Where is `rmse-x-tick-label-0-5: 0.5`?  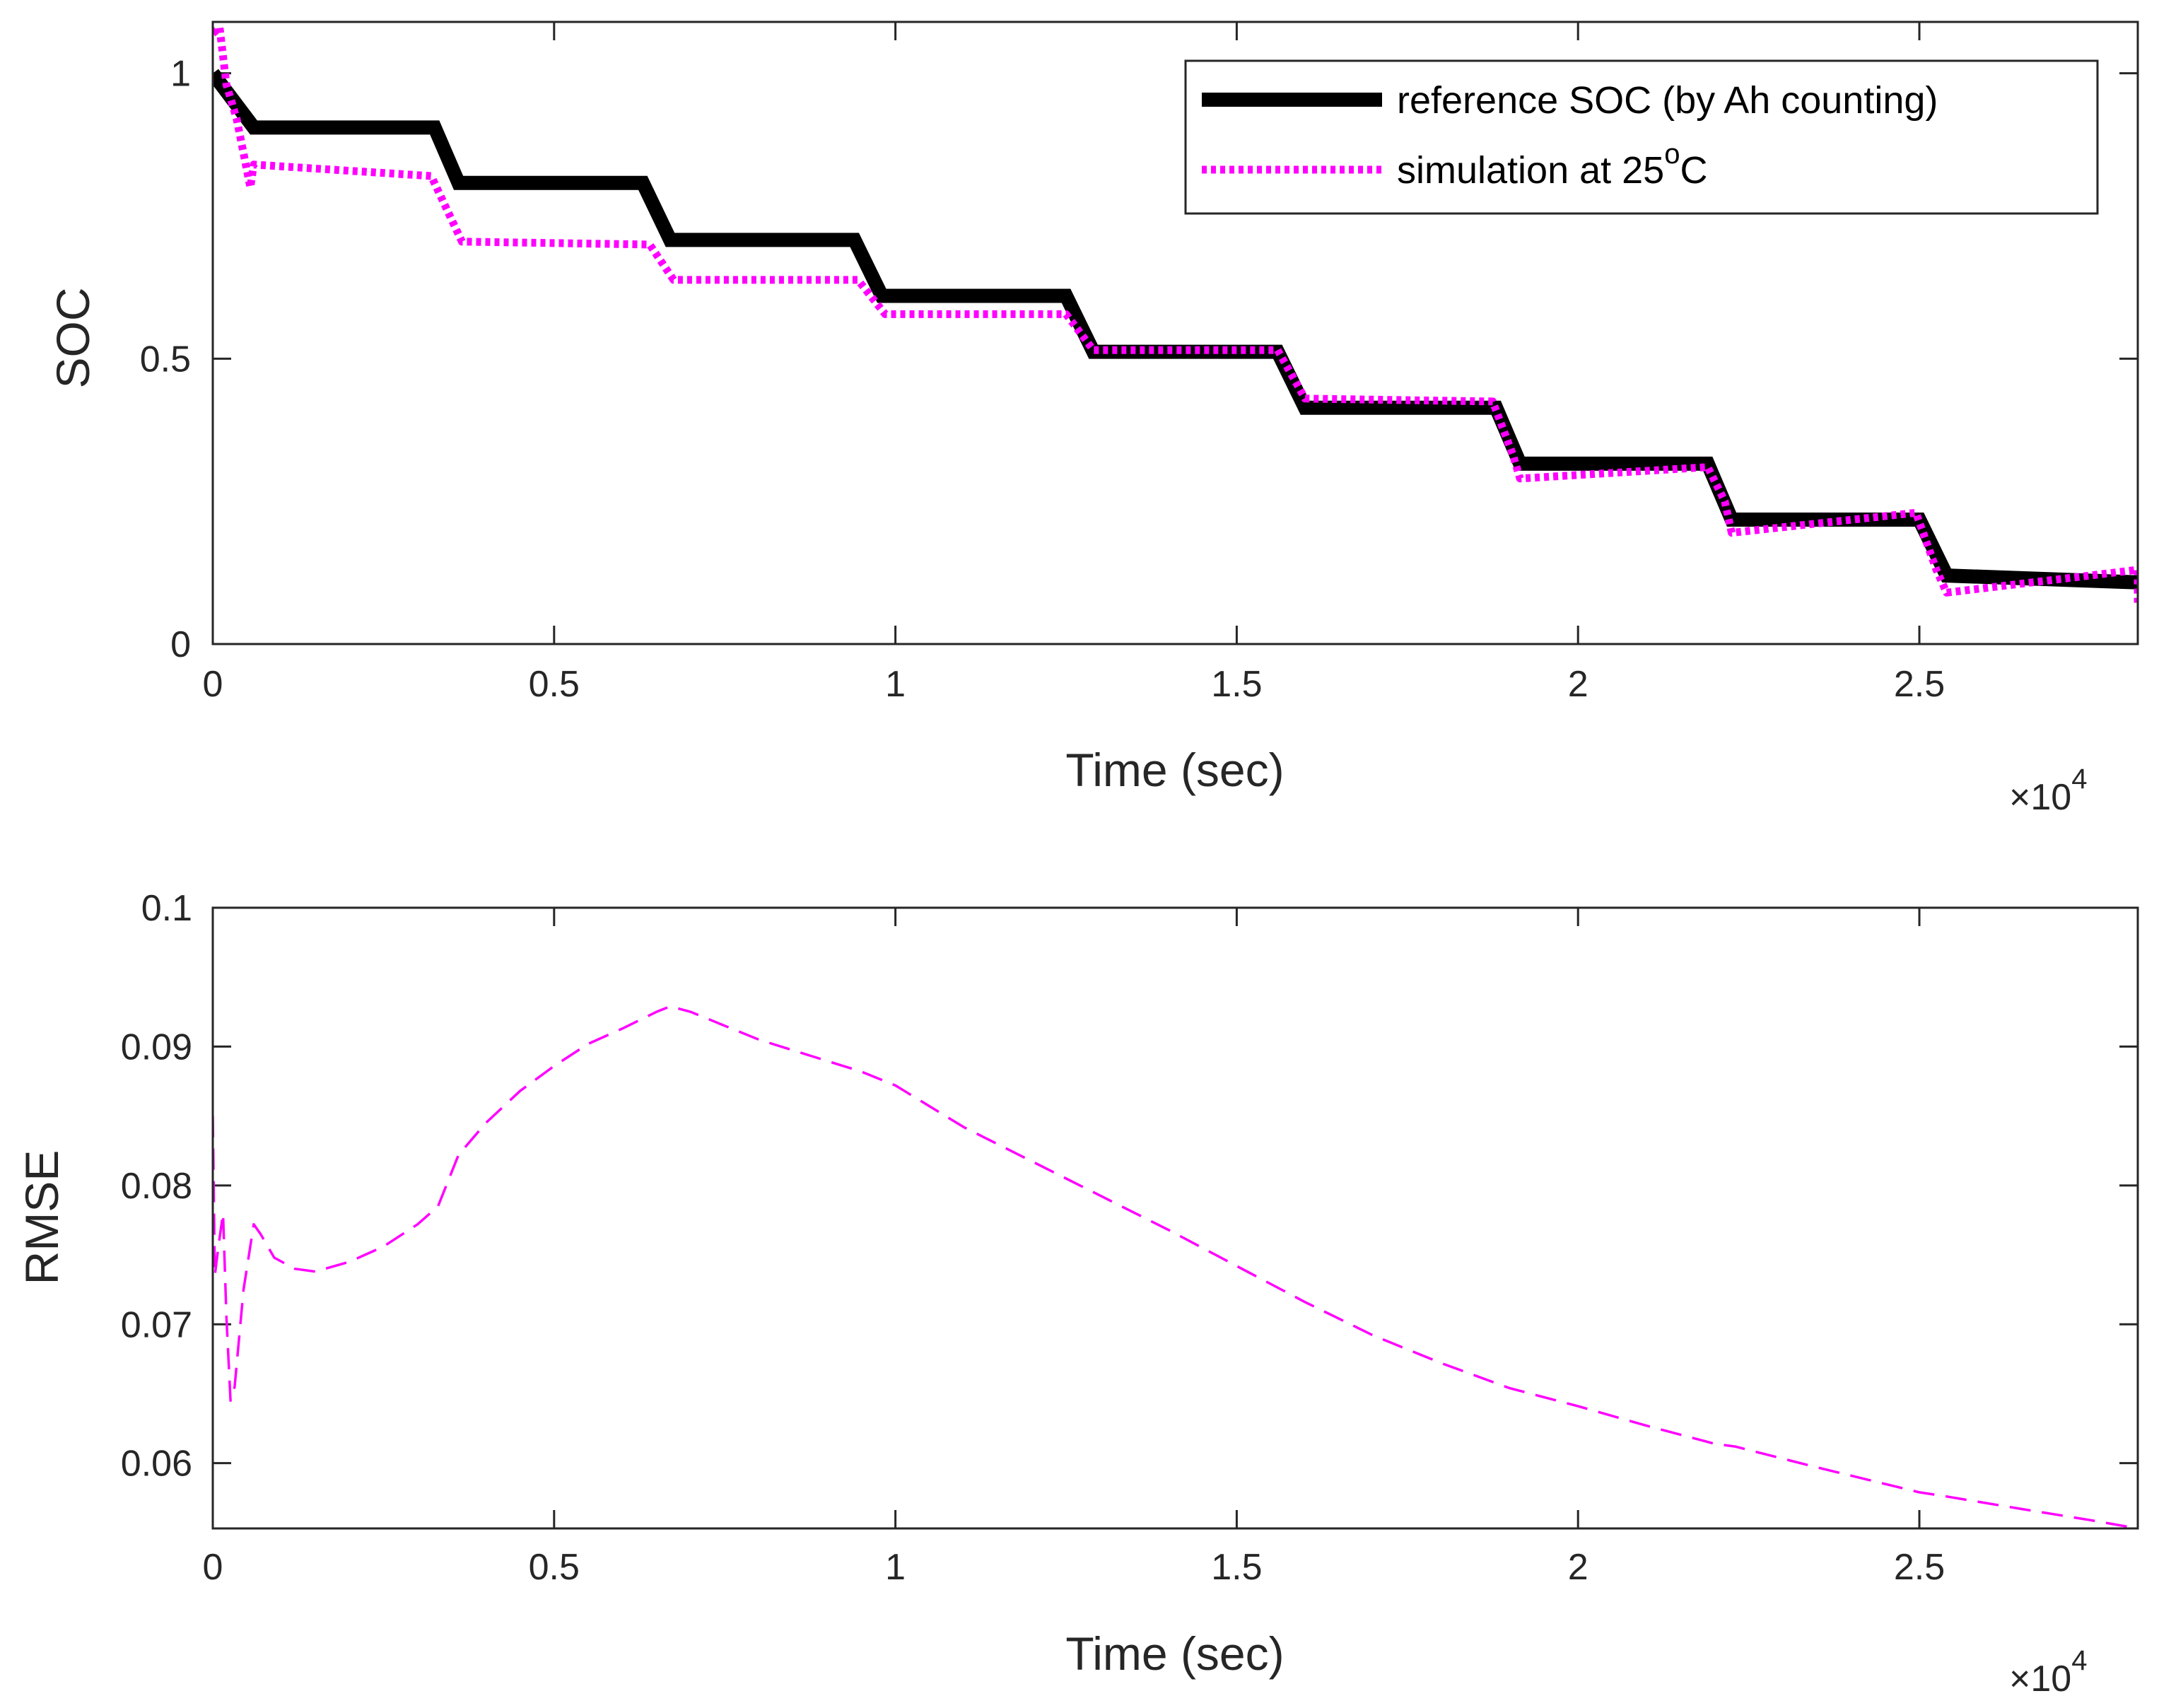
rmse-x-tick-label-0-5: 0.5 is located at coordinates (554, 1567).